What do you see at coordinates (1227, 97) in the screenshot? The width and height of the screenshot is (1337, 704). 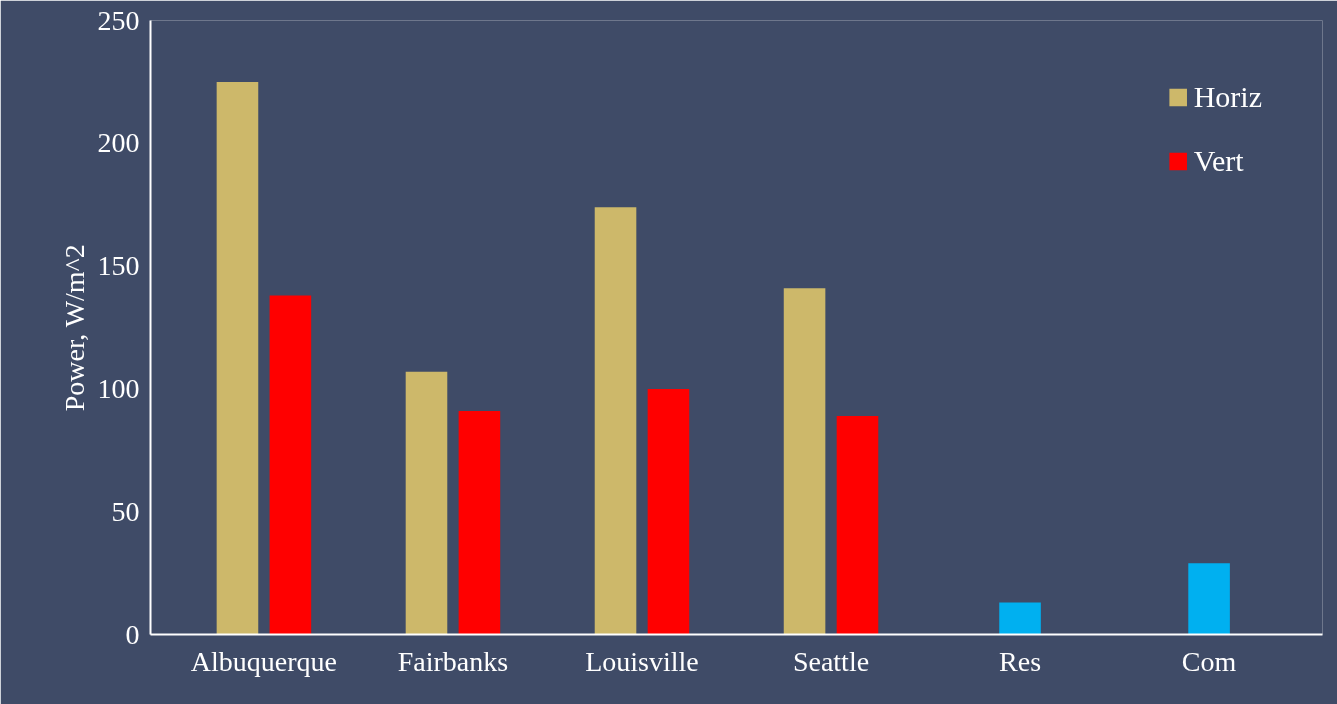 I see `legend-label: Horiz` at bounding box center [1227, 97].